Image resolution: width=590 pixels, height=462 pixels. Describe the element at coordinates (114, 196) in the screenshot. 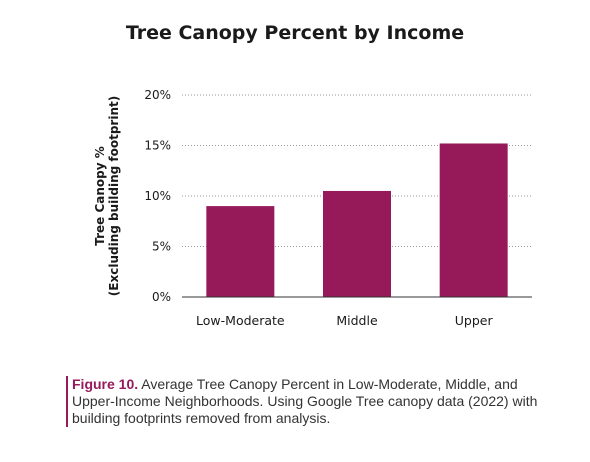

I see `y-axis-label-line-2: (Excluding building footprint)` at that location.